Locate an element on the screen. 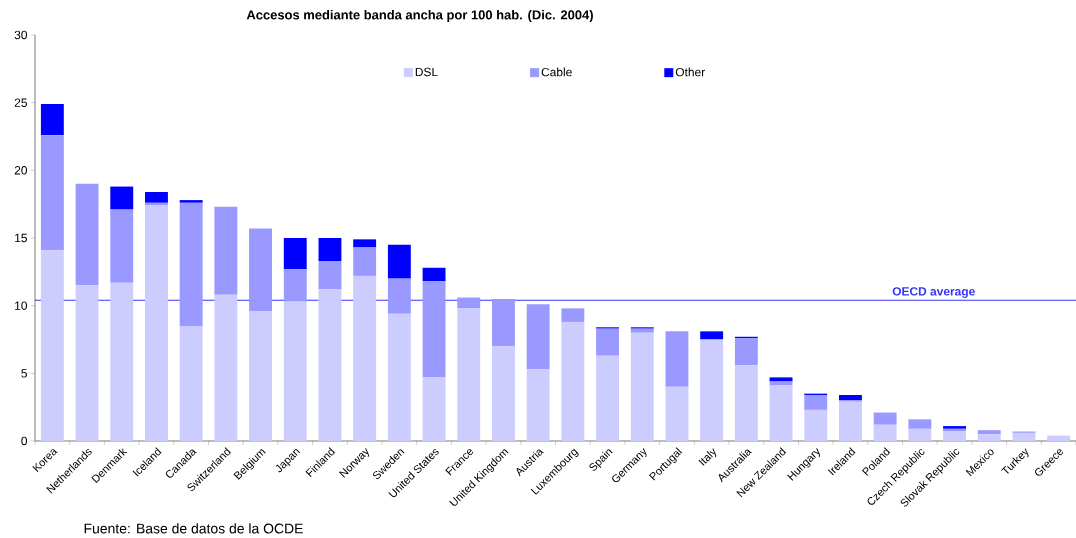 The width and height of the screenshot is (1076, 538). y-tick-label: 5 is located at coordinates (24, 373).